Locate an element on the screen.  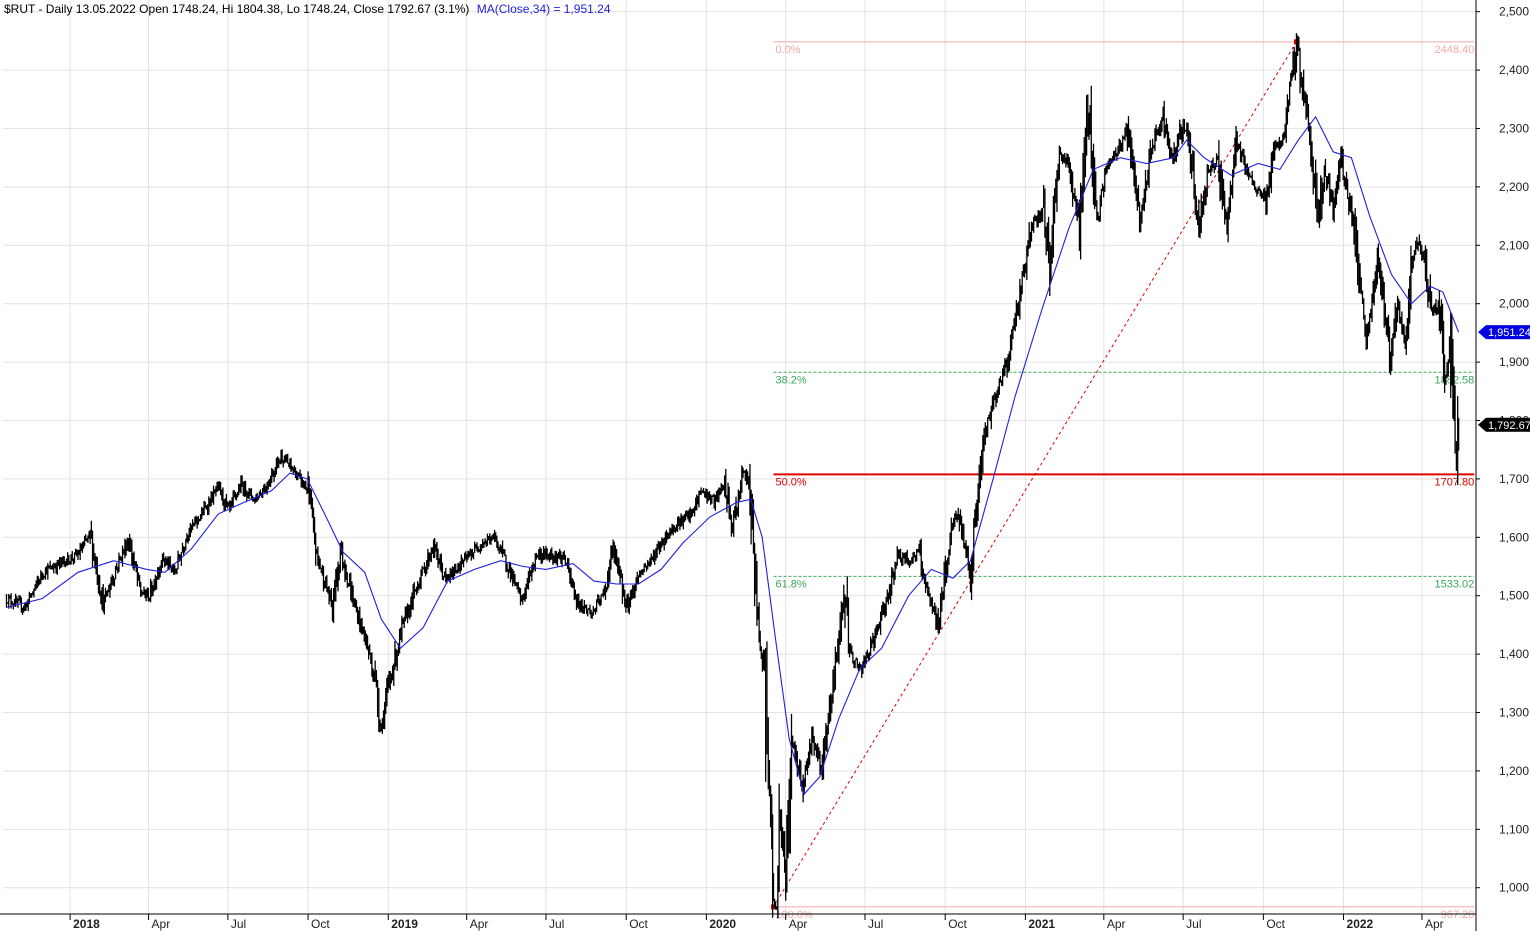
y-tick-label: 1,600 is located at coordinates (1514, 537).